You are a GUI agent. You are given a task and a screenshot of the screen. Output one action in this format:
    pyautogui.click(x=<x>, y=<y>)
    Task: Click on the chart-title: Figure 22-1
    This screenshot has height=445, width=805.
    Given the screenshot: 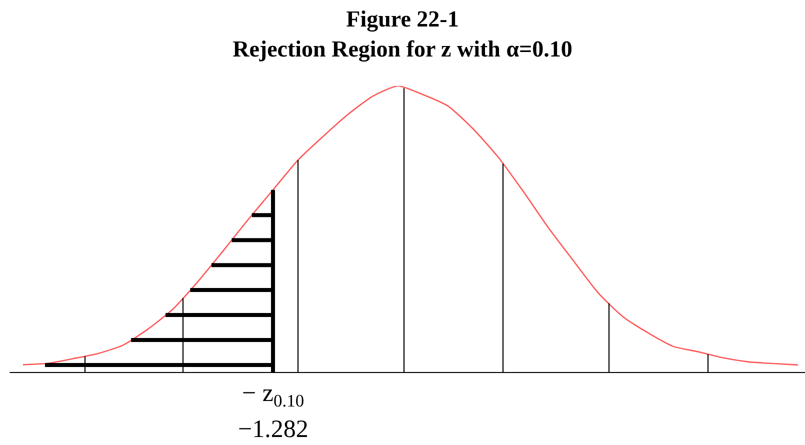 What is the action you would take?
    pyautogui.click(x=402, y=19)
    